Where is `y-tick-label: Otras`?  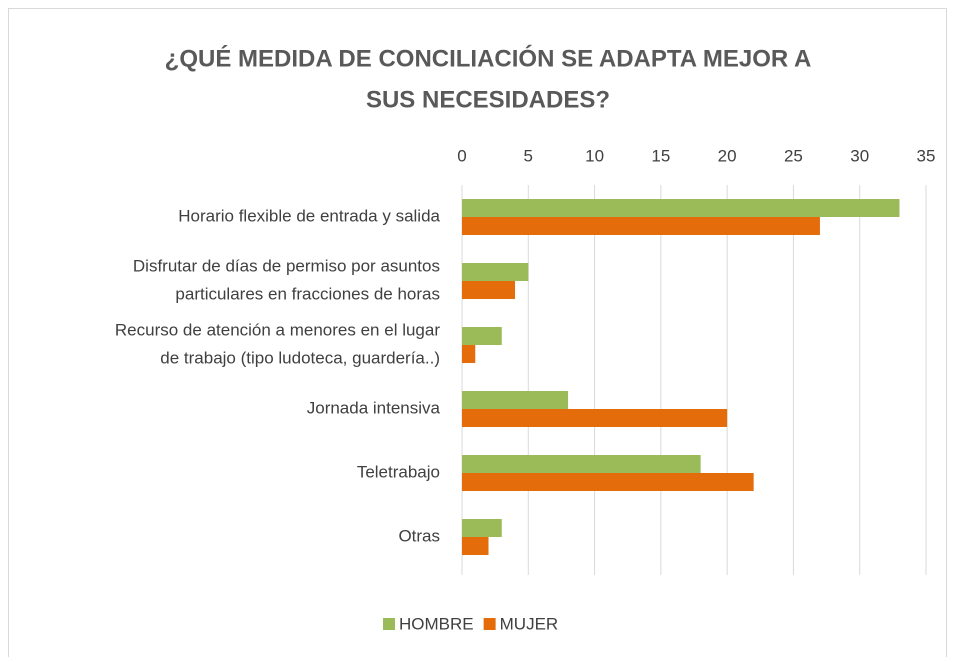
y-tick-label: Otras is located at coordinates (419, 535).